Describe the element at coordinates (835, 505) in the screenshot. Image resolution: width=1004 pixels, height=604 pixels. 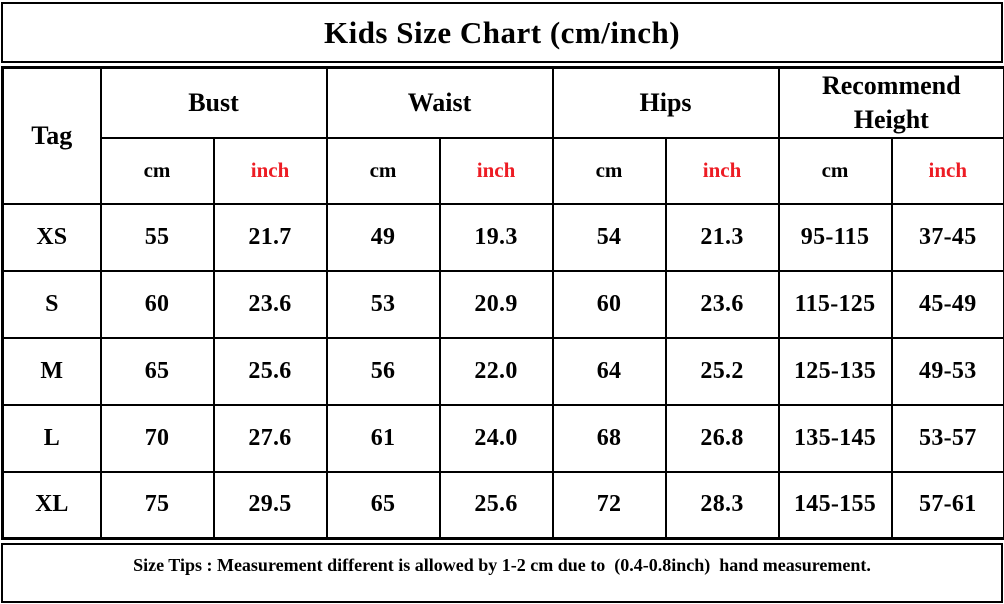
I see `height-cm-value: 145-155` at that location.